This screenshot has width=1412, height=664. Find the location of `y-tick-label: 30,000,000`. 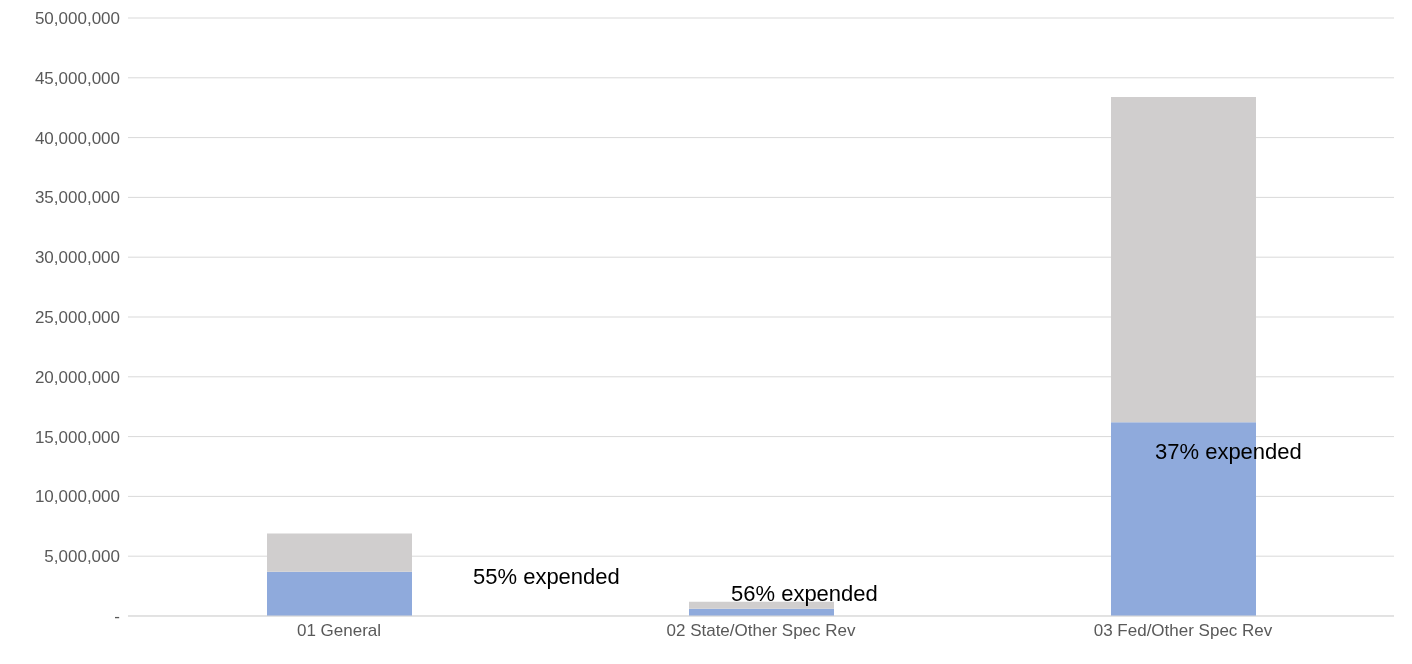

y-tick-label: 30,000,000 is located at coordinates (77, 258).